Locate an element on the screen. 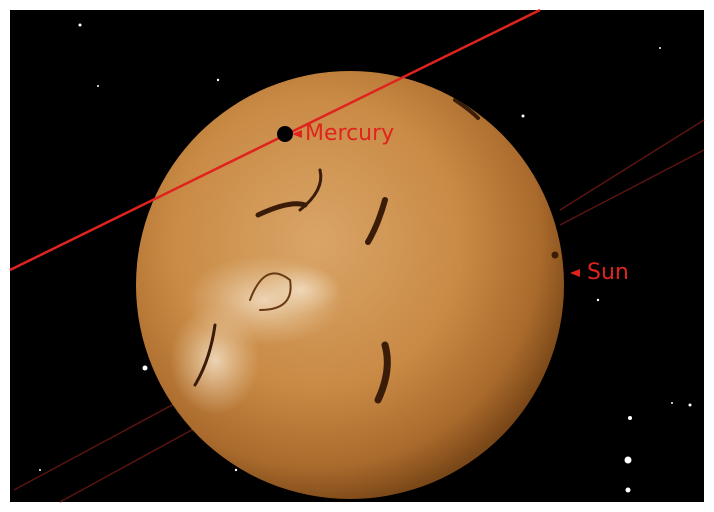 This screenshot has width=714, height=512. sun-label: Sun is located at coordinates (608, 272).